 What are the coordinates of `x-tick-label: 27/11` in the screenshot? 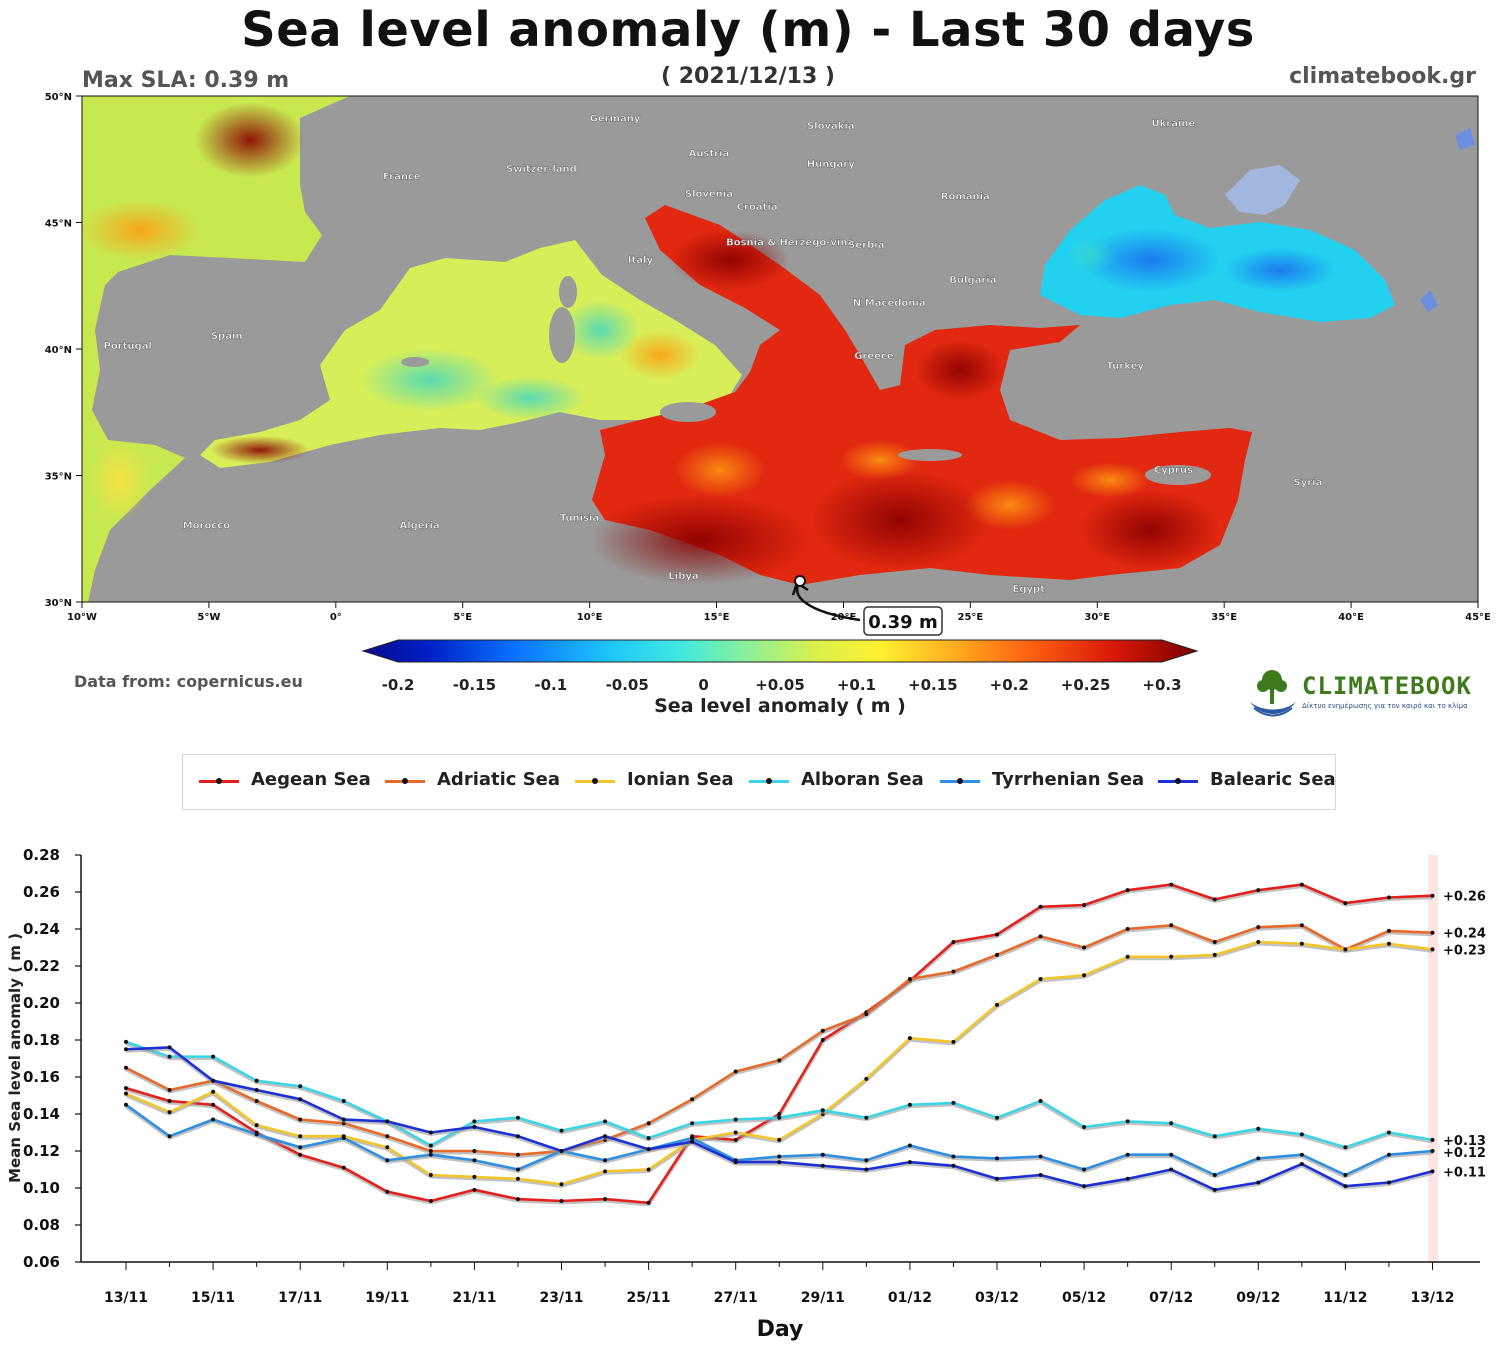 It's located at (736, 1298).